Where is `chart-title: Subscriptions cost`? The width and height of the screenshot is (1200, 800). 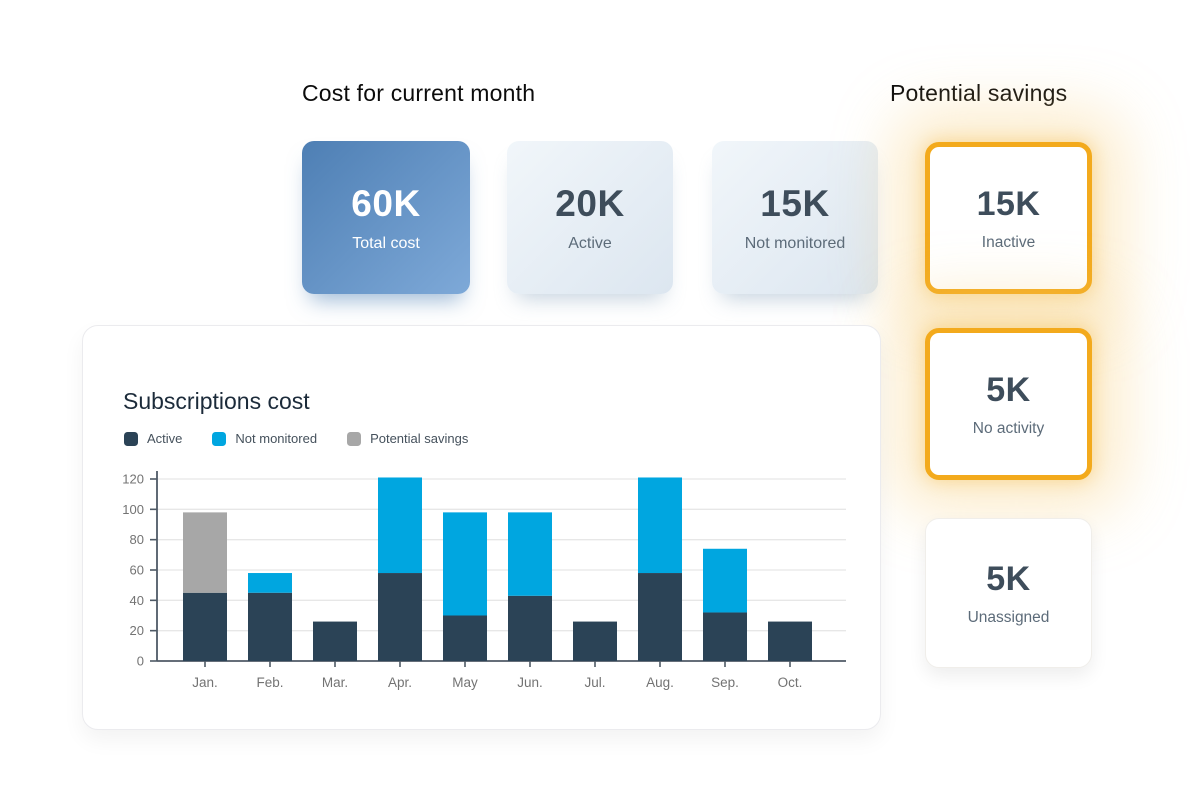 chart-title: Subscriptions cost is located at coordinates (216, 401).